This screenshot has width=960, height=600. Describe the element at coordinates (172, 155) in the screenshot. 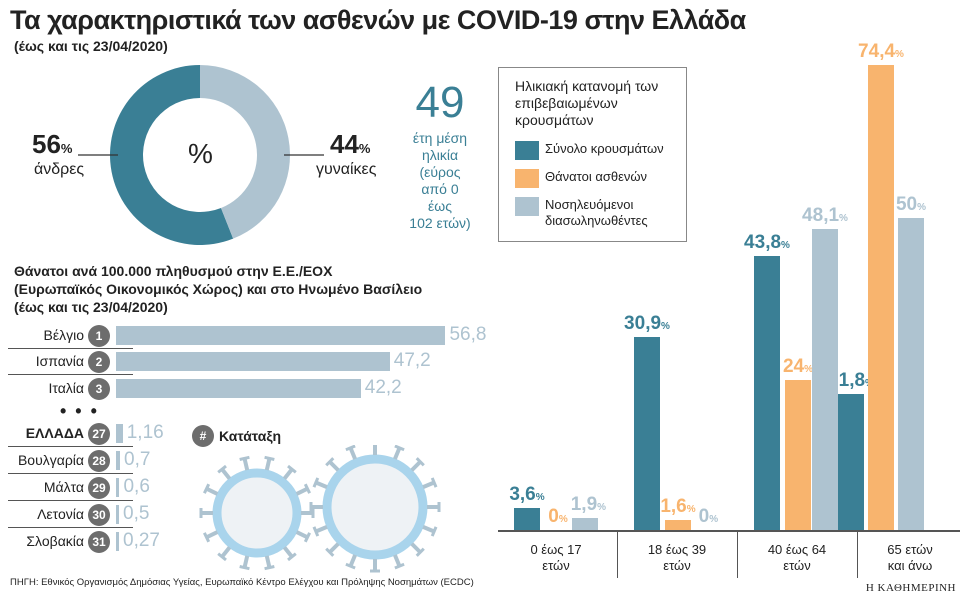

I see `donut-men-slice` at that location.